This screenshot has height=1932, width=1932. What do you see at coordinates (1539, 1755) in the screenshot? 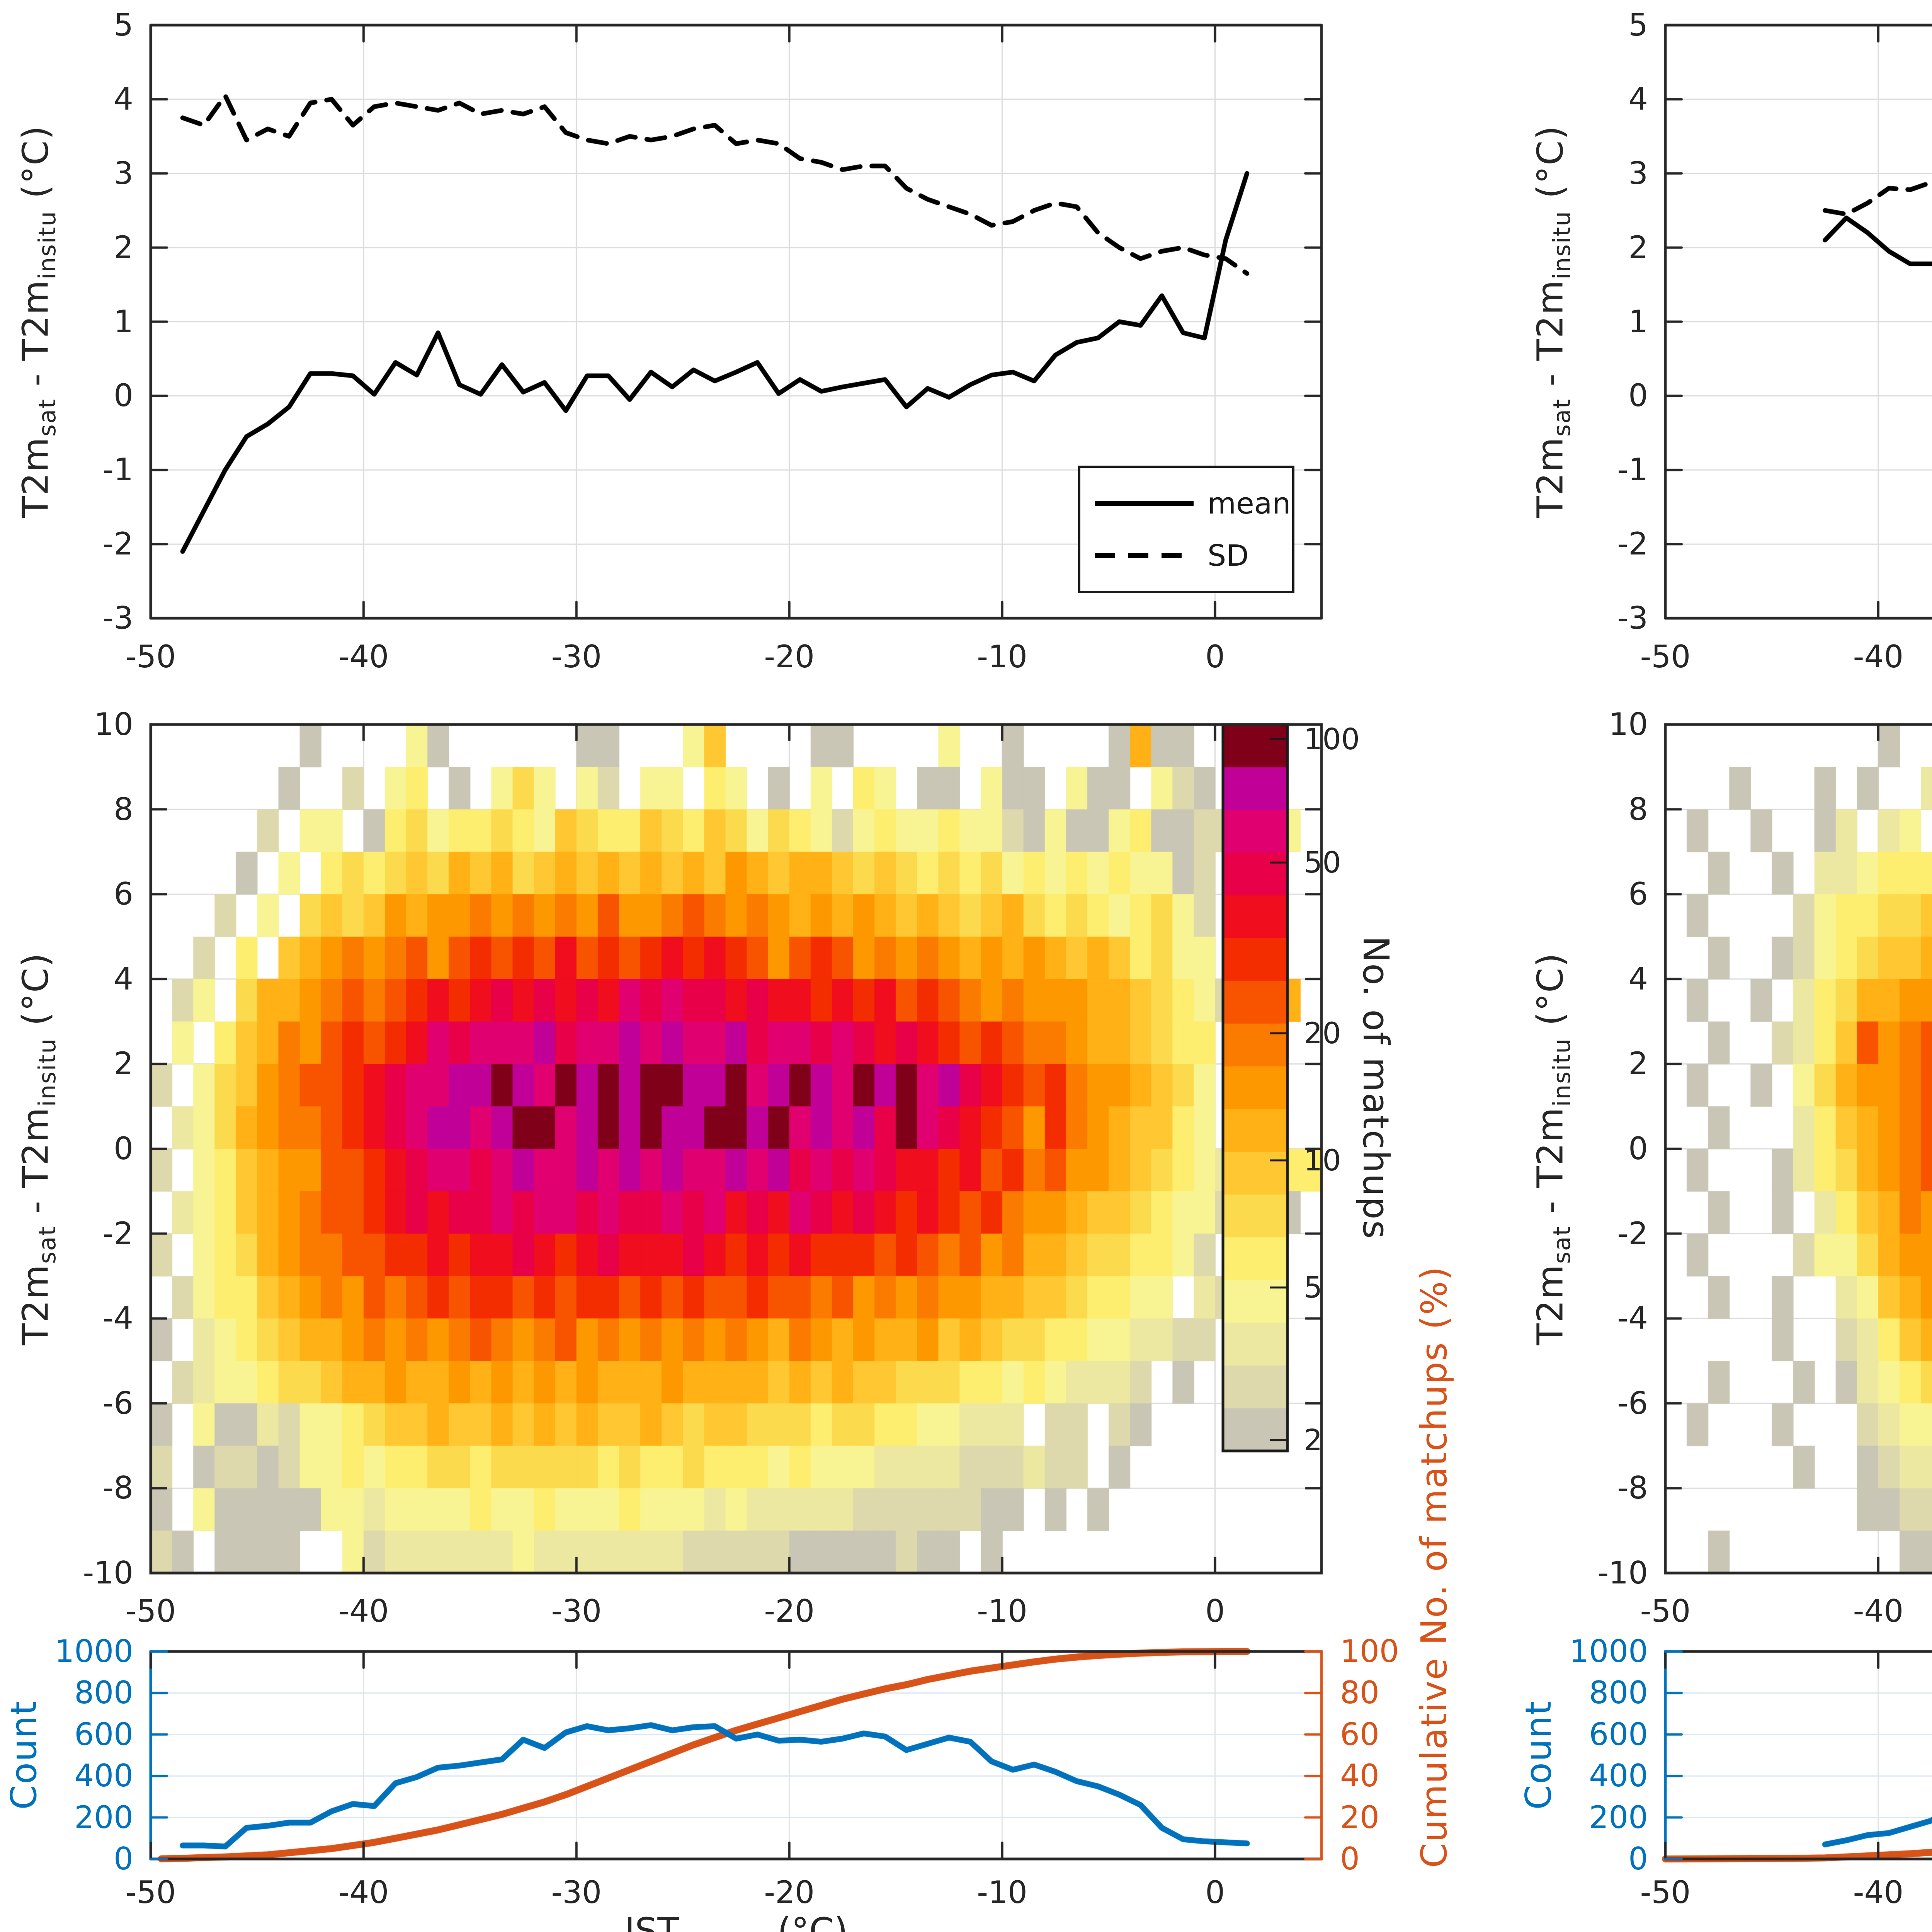
I see `ylabel-count-right: Count` at bounding box center [1539, 1755].